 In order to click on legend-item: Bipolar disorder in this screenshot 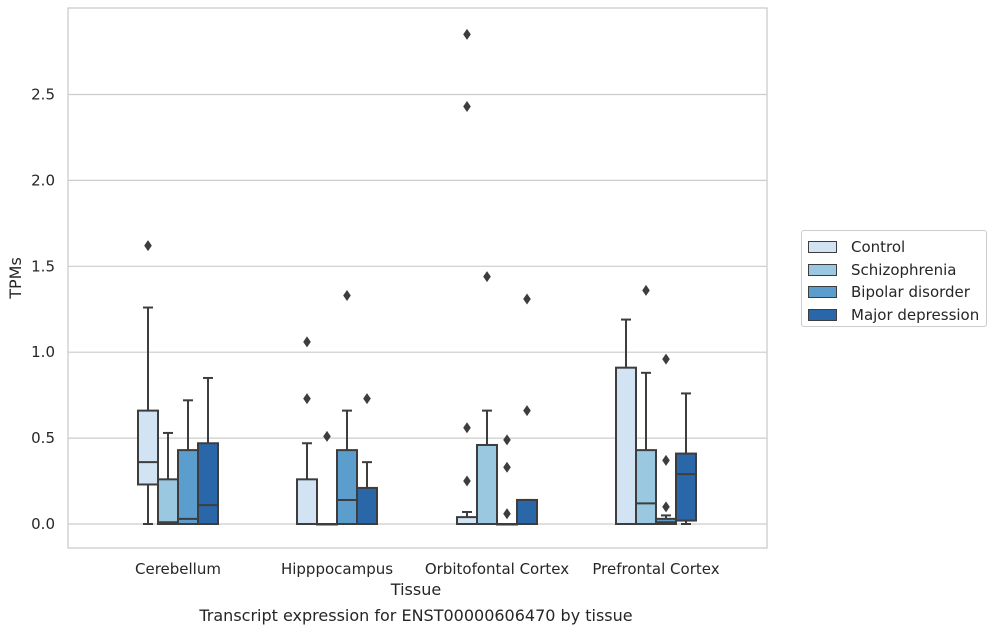, I will do `click(897, 292)`.